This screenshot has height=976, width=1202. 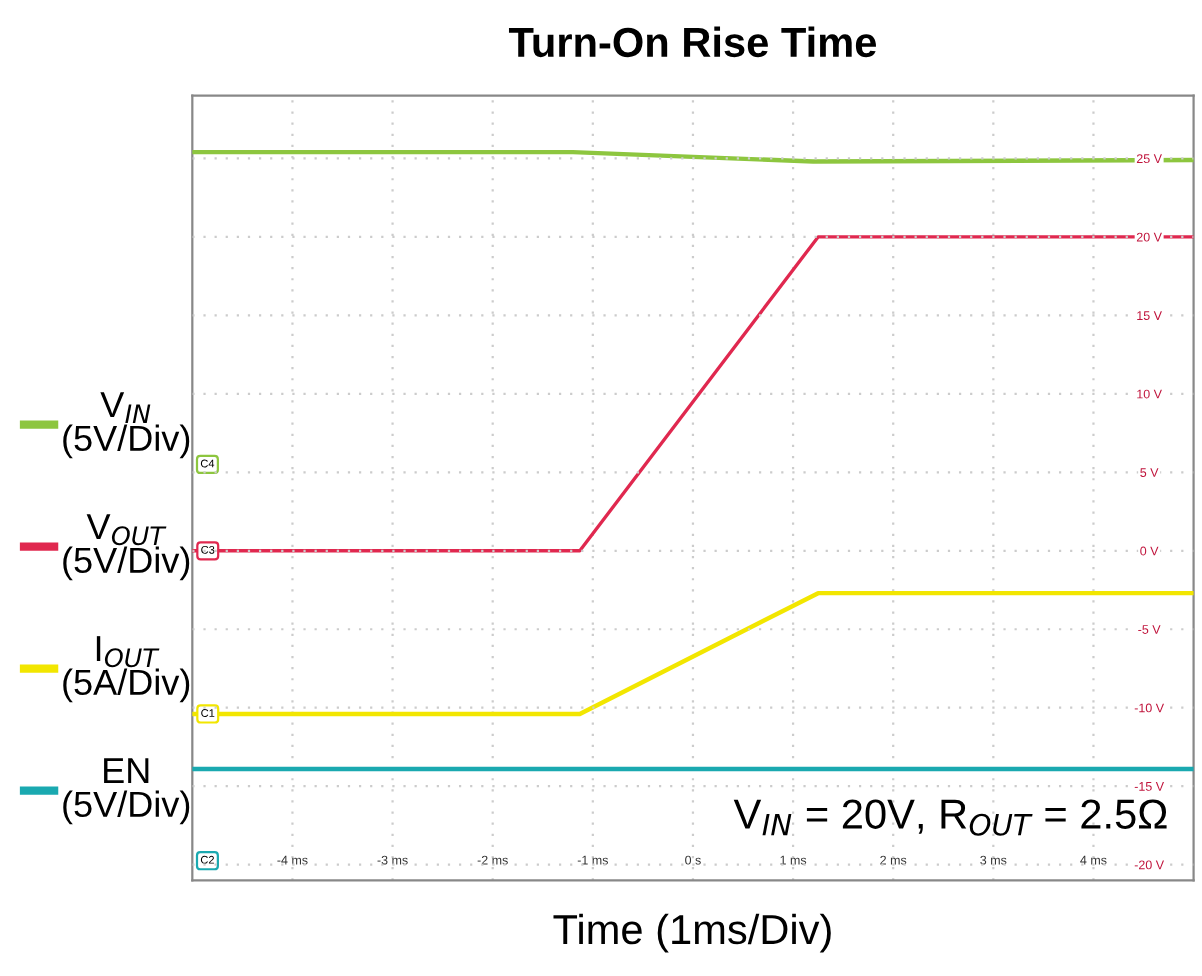 I want to click on legend-label: V$_{IN}$ (5V/Div), so click(x=126, y=425).